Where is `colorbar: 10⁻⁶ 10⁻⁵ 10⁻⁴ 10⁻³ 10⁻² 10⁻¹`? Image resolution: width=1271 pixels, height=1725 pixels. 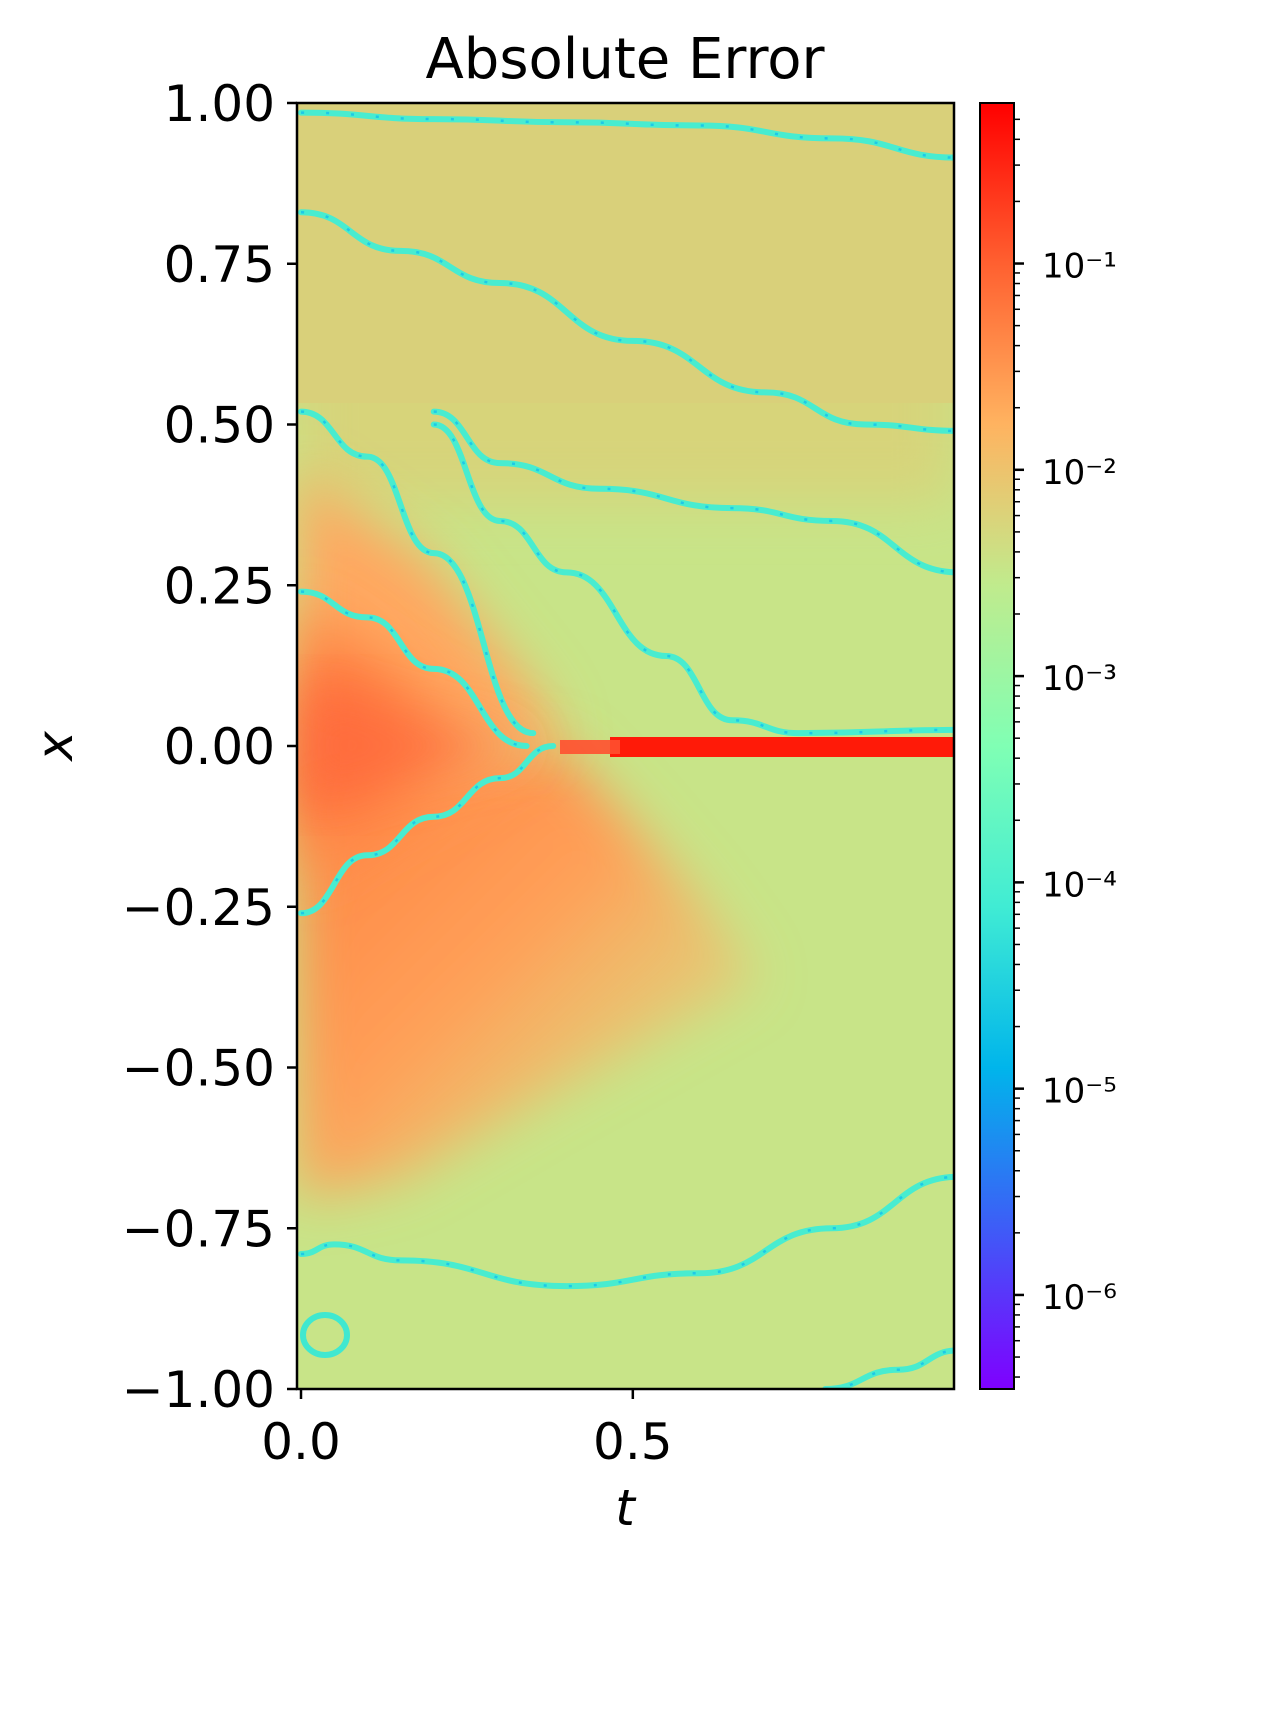
colorbar: 10⁻⁶ 10⁻⁵ 10⁻⁴ 10⁻³ 10⁻² 10⁻¹ is located at coordinates (1048, 746).